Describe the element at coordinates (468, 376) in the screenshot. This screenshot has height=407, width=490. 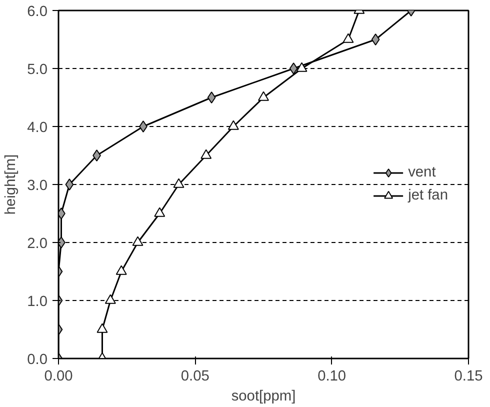
I see `x-tick-label: 0.15` at that location.